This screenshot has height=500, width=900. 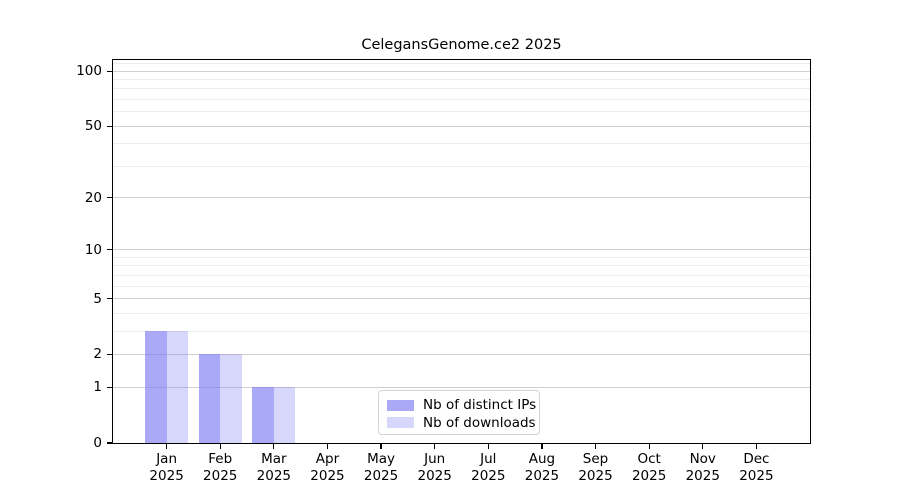 I want to click on chart-title: CelegansGenome.ce2 2025, so click(x=461, y=45).